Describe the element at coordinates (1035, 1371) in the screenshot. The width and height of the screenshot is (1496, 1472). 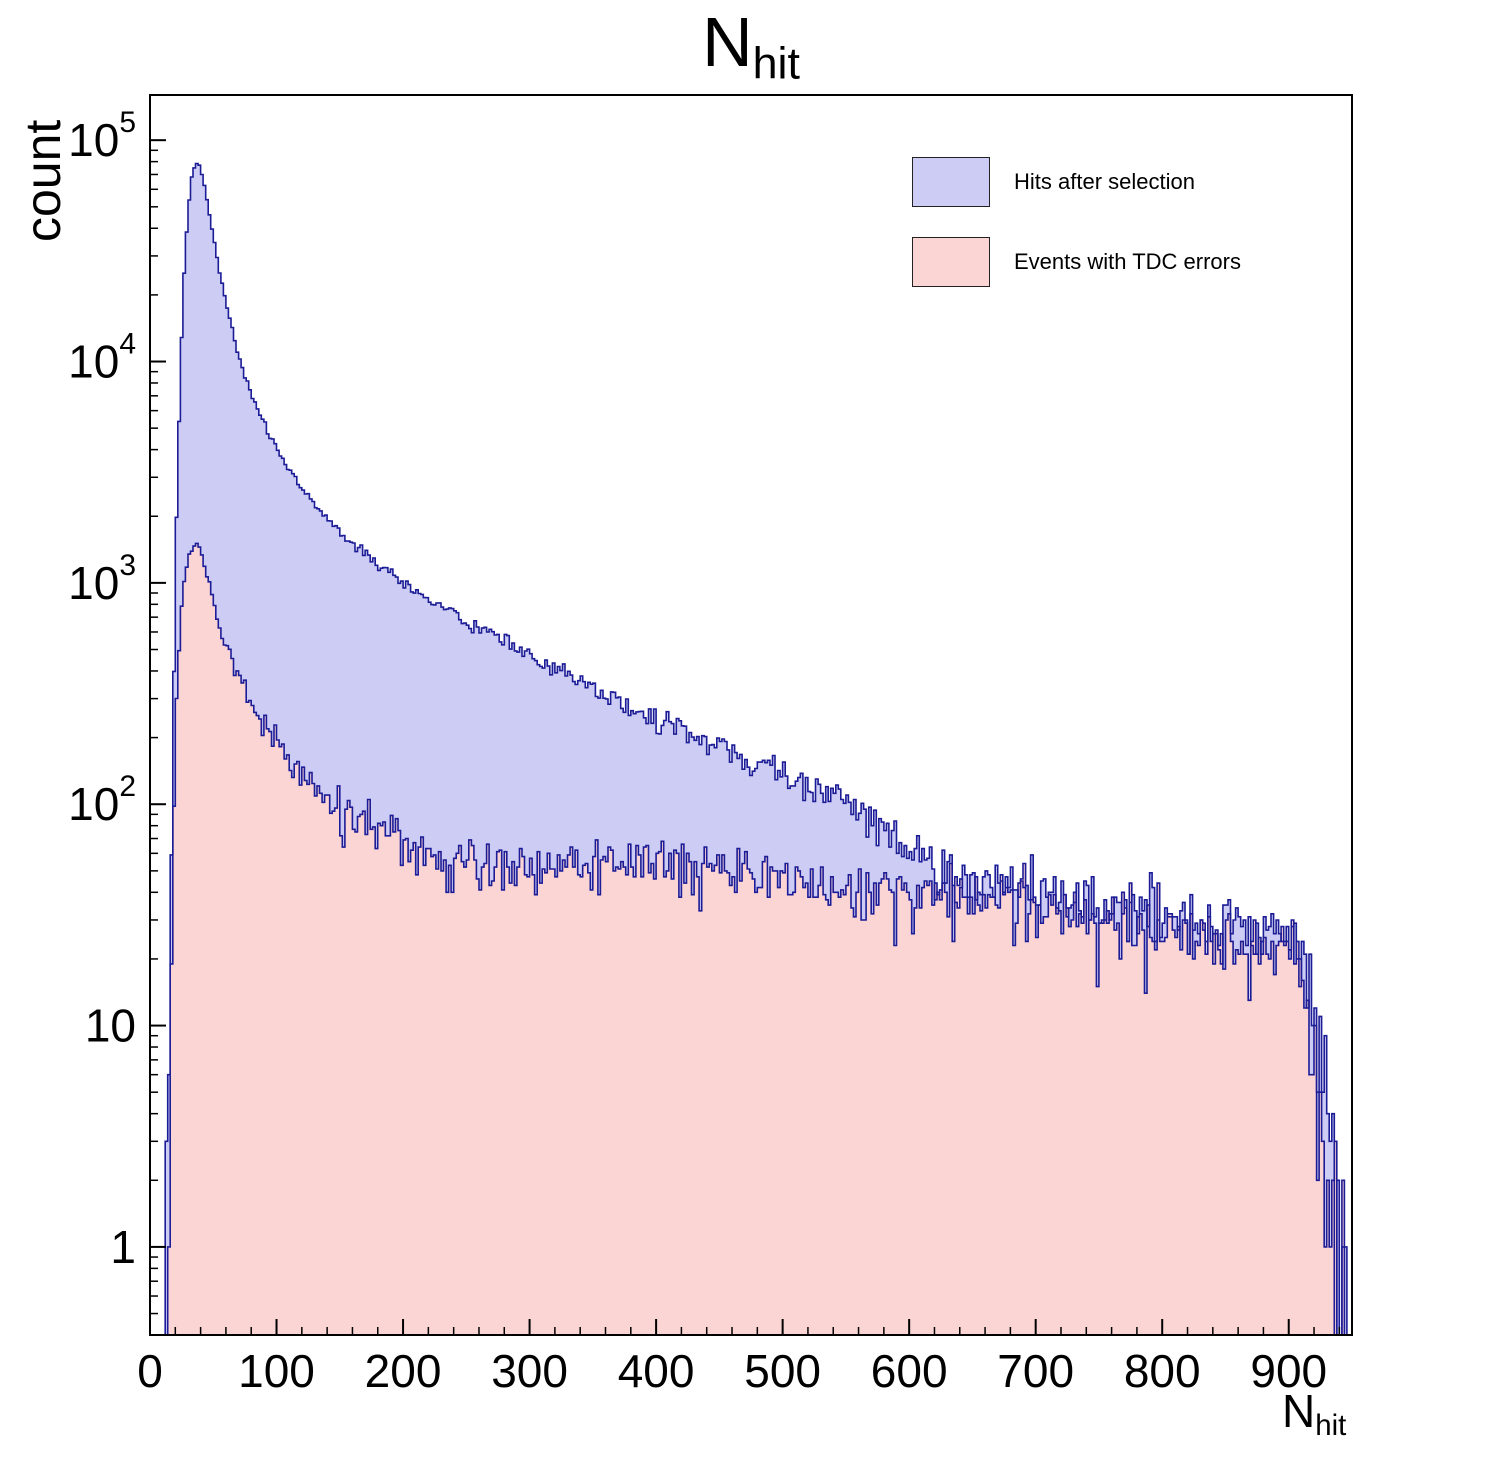
I see `x-tick-label: 700` at that location.